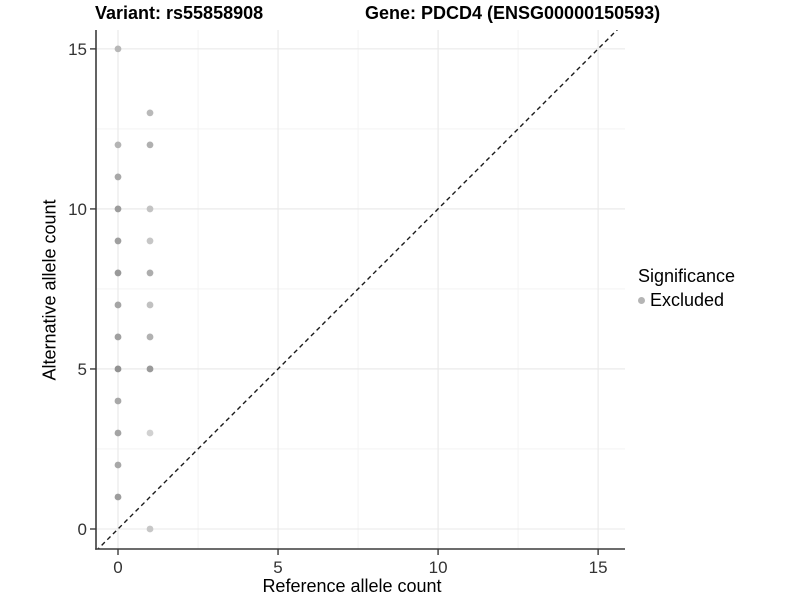 The width and height of the screenshot is (800, 600). I want to click on legend-title: Significance, so click(687, 276).